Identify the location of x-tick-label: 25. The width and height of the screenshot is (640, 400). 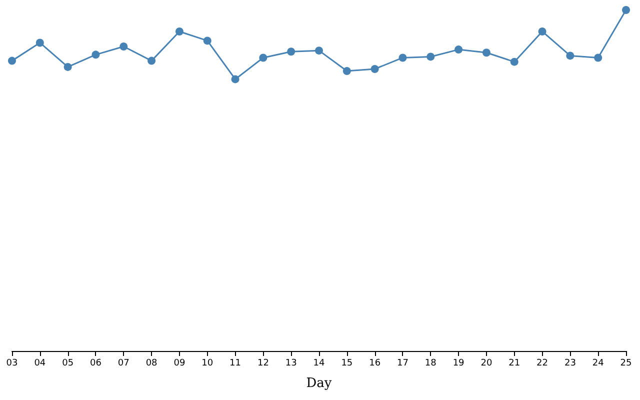
(626, 363).